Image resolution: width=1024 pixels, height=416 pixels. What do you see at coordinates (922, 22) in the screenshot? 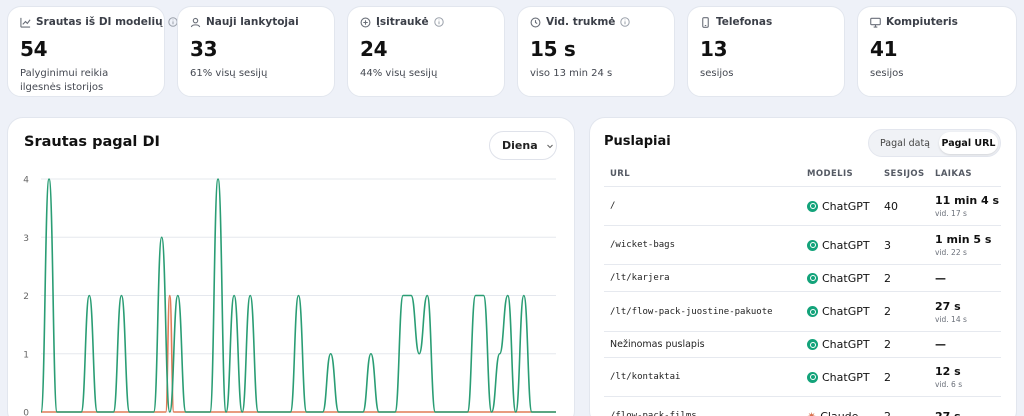
I see `stat-label: Kompiuteris` at bounding box center [922, 22].